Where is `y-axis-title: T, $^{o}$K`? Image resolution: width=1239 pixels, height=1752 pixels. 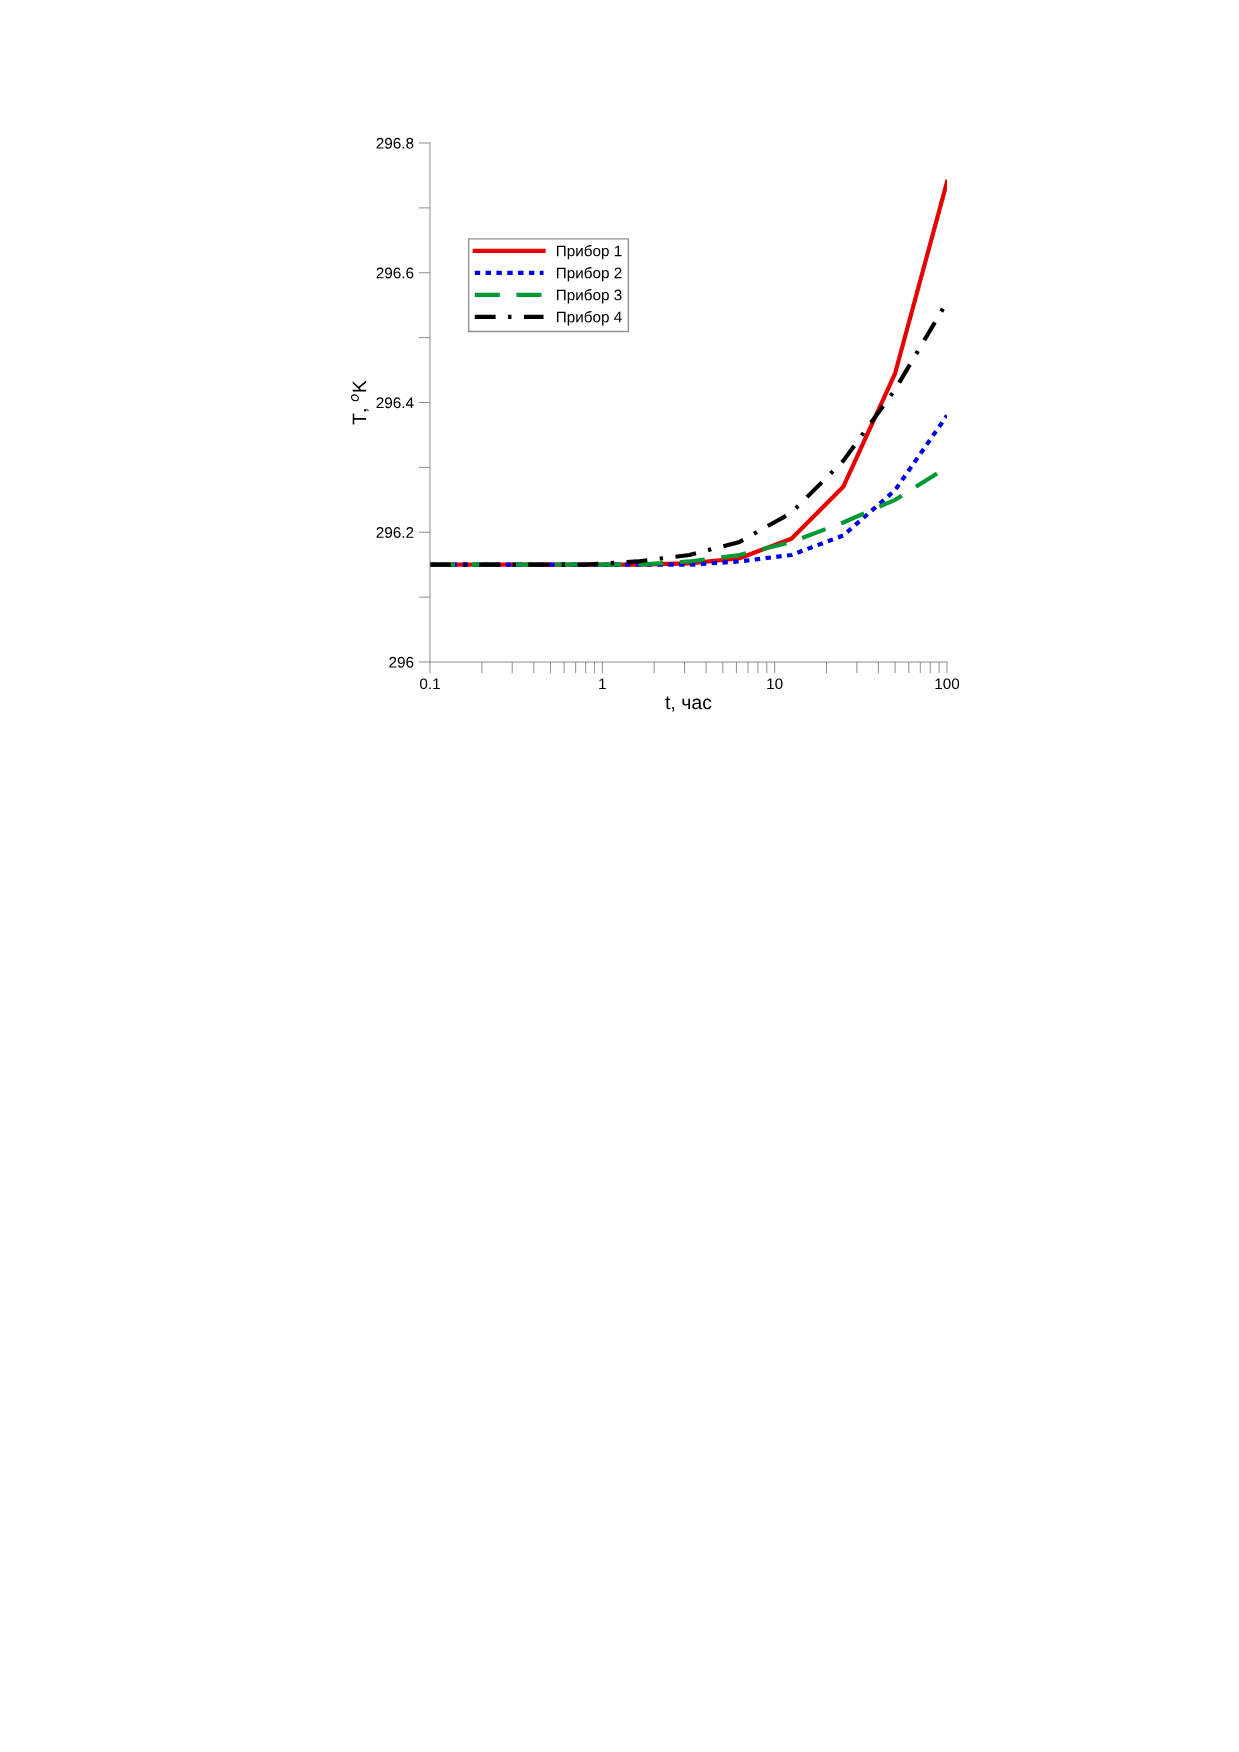
y-axis-title: T, $^{o}$K is located at coordinates (360, 402).